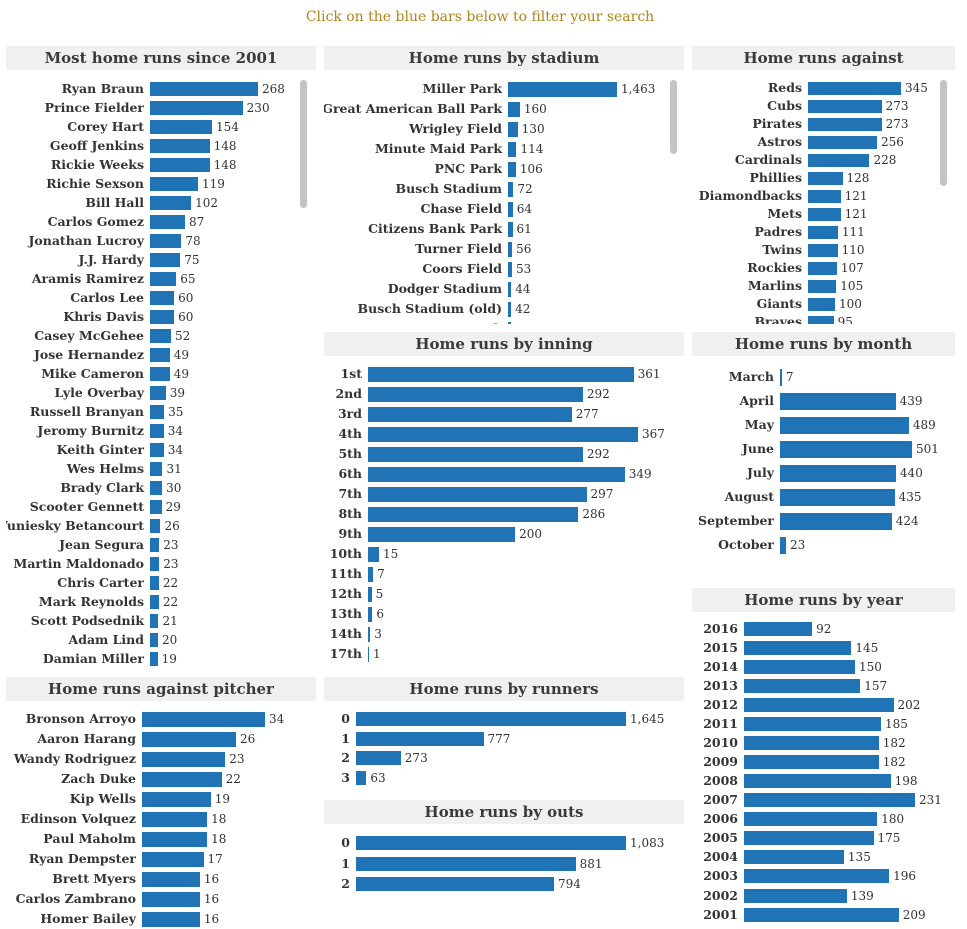 Image resolution: width=967 pixels, height=929 pixels. What do you see at coordinates (943, 133) in the screenshot?
I see `against-scrollbar` at bounding box center [943, 133].